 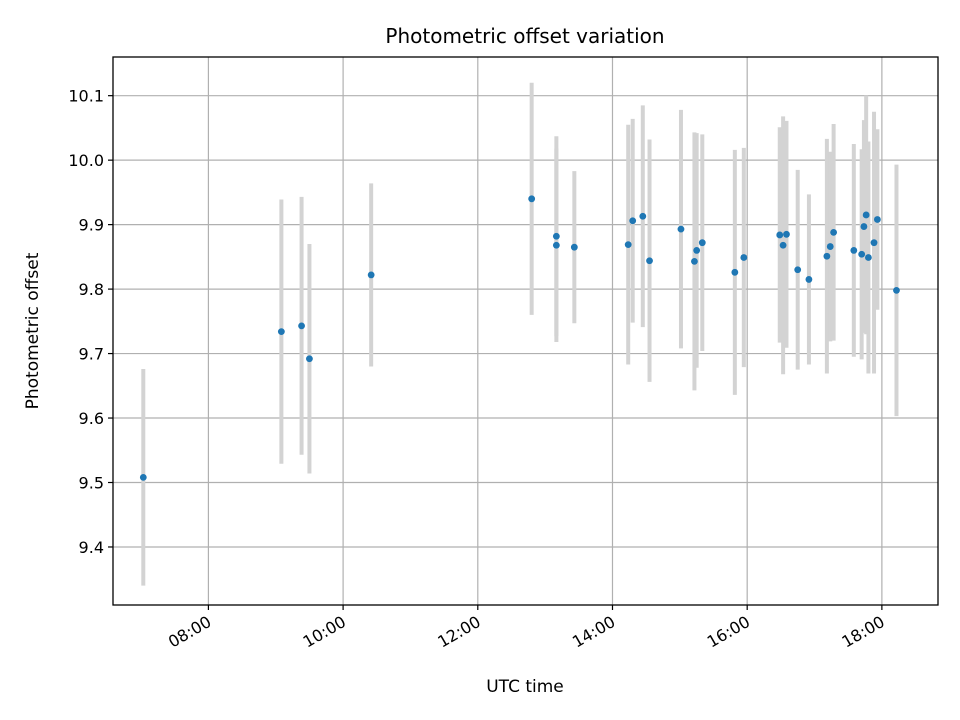 What do you see at coordinates (86, 160) in the screenshot?
I see `y-tick-label: 10.0` at bounding box center [86, 160].